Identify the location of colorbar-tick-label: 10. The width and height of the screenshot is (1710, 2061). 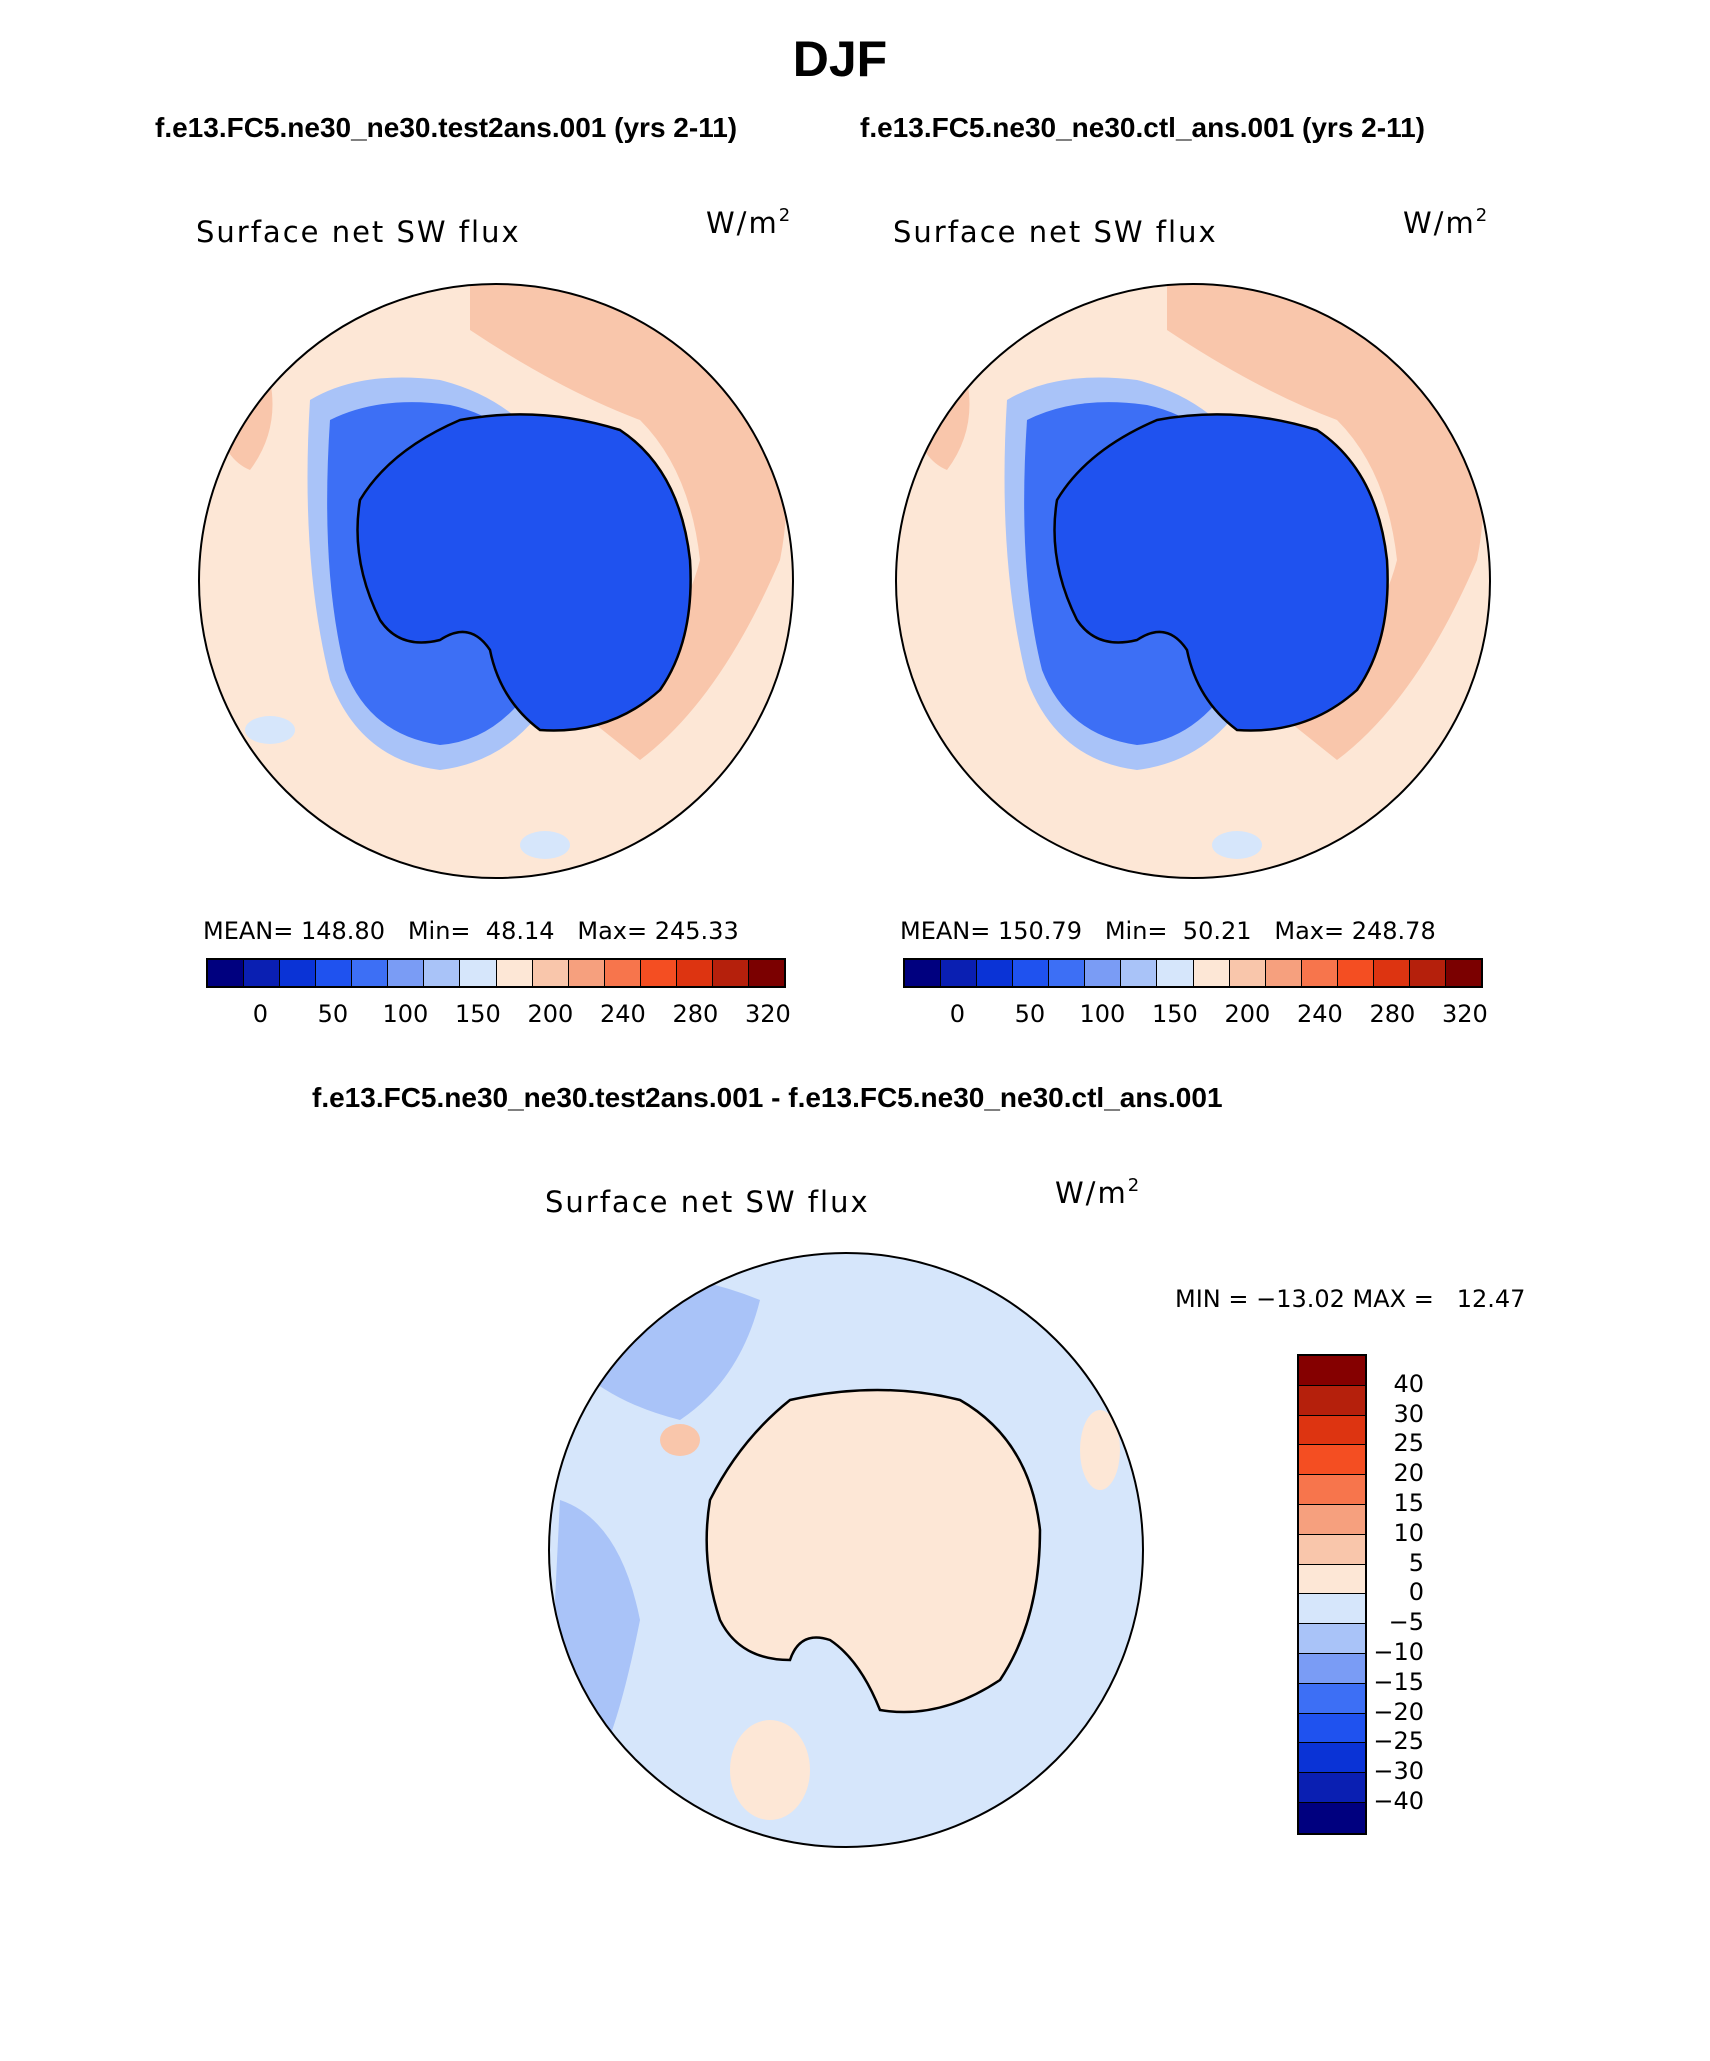
(1408, 1532).